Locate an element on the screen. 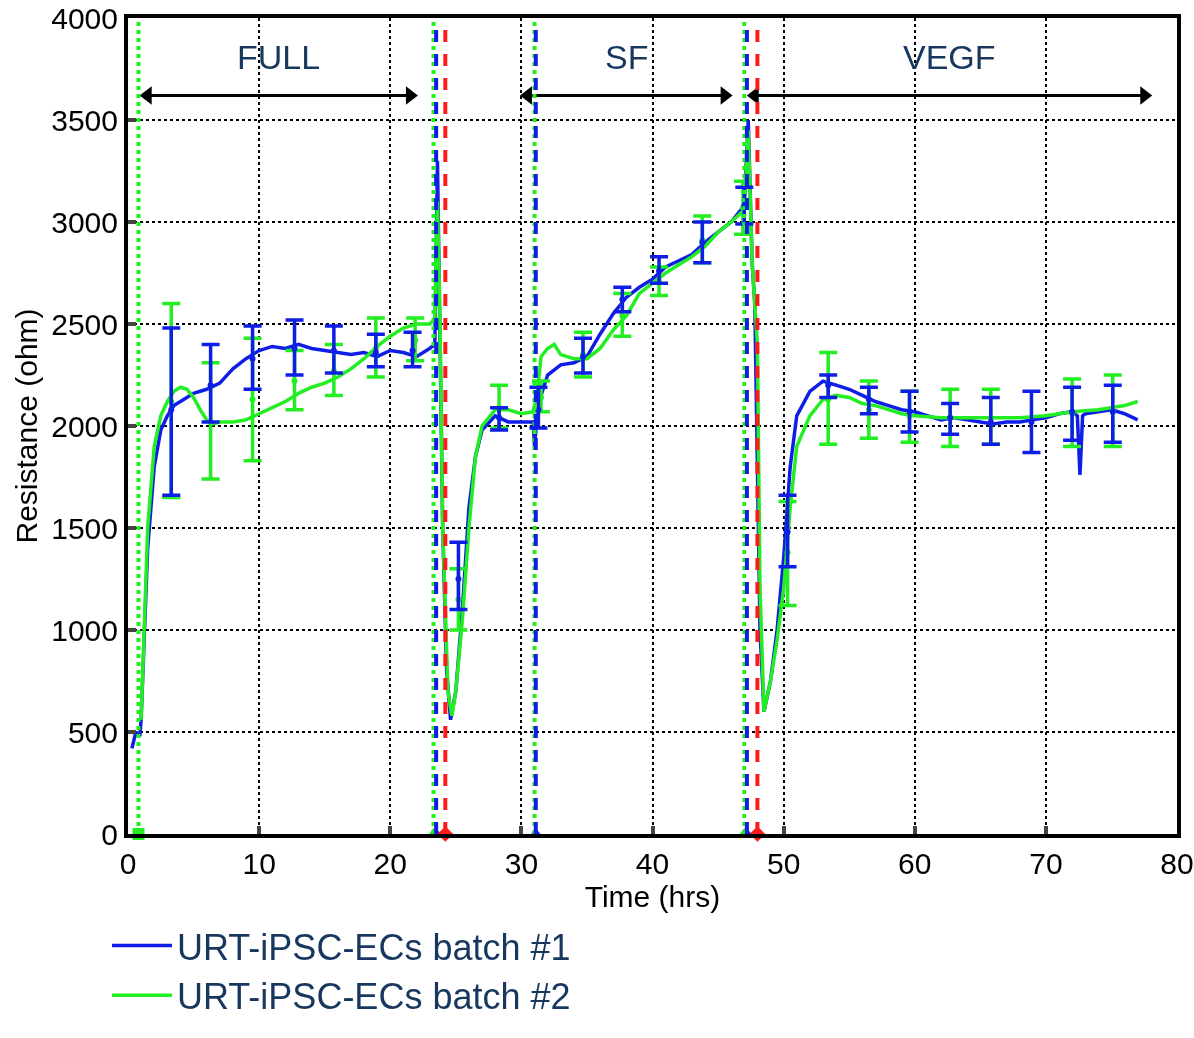  y-axis-title: Resistance (ohm) is located at coordinates (26, 426).